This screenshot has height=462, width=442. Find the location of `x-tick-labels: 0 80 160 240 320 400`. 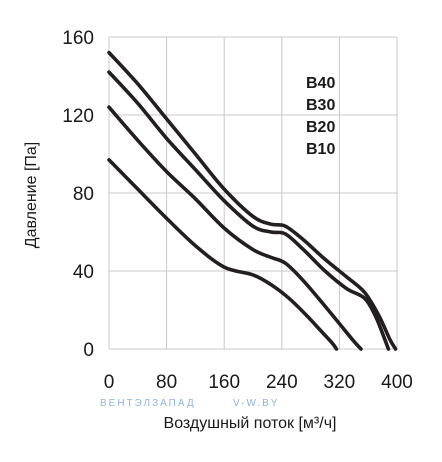

x-tick-labels: 0 80 160 240 320 400 is located at coordinates (258, 382).